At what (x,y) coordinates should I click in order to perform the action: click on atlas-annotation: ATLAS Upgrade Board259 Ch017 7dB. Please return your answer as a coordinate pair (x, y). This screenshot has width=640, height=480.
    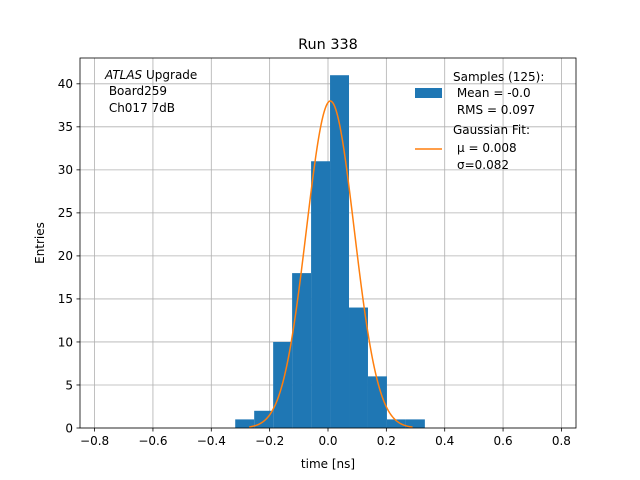
    Looking at the image, I should click on (150, 91).